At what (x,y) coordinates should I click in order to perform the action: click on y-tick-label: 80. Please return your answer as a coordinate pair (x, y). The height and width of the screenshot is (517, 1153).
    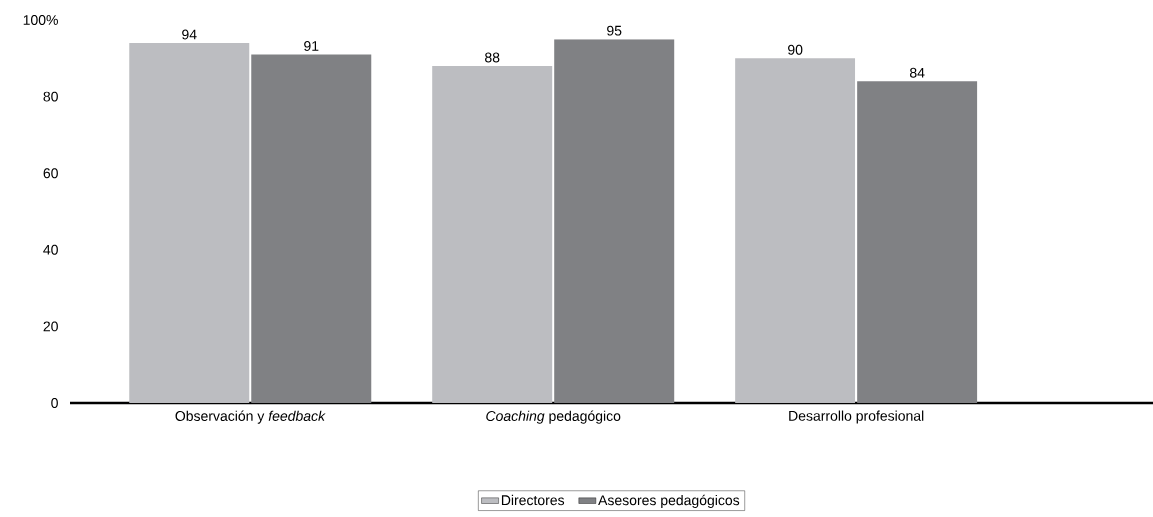
    Looking at the image, I should click on (50, 96).